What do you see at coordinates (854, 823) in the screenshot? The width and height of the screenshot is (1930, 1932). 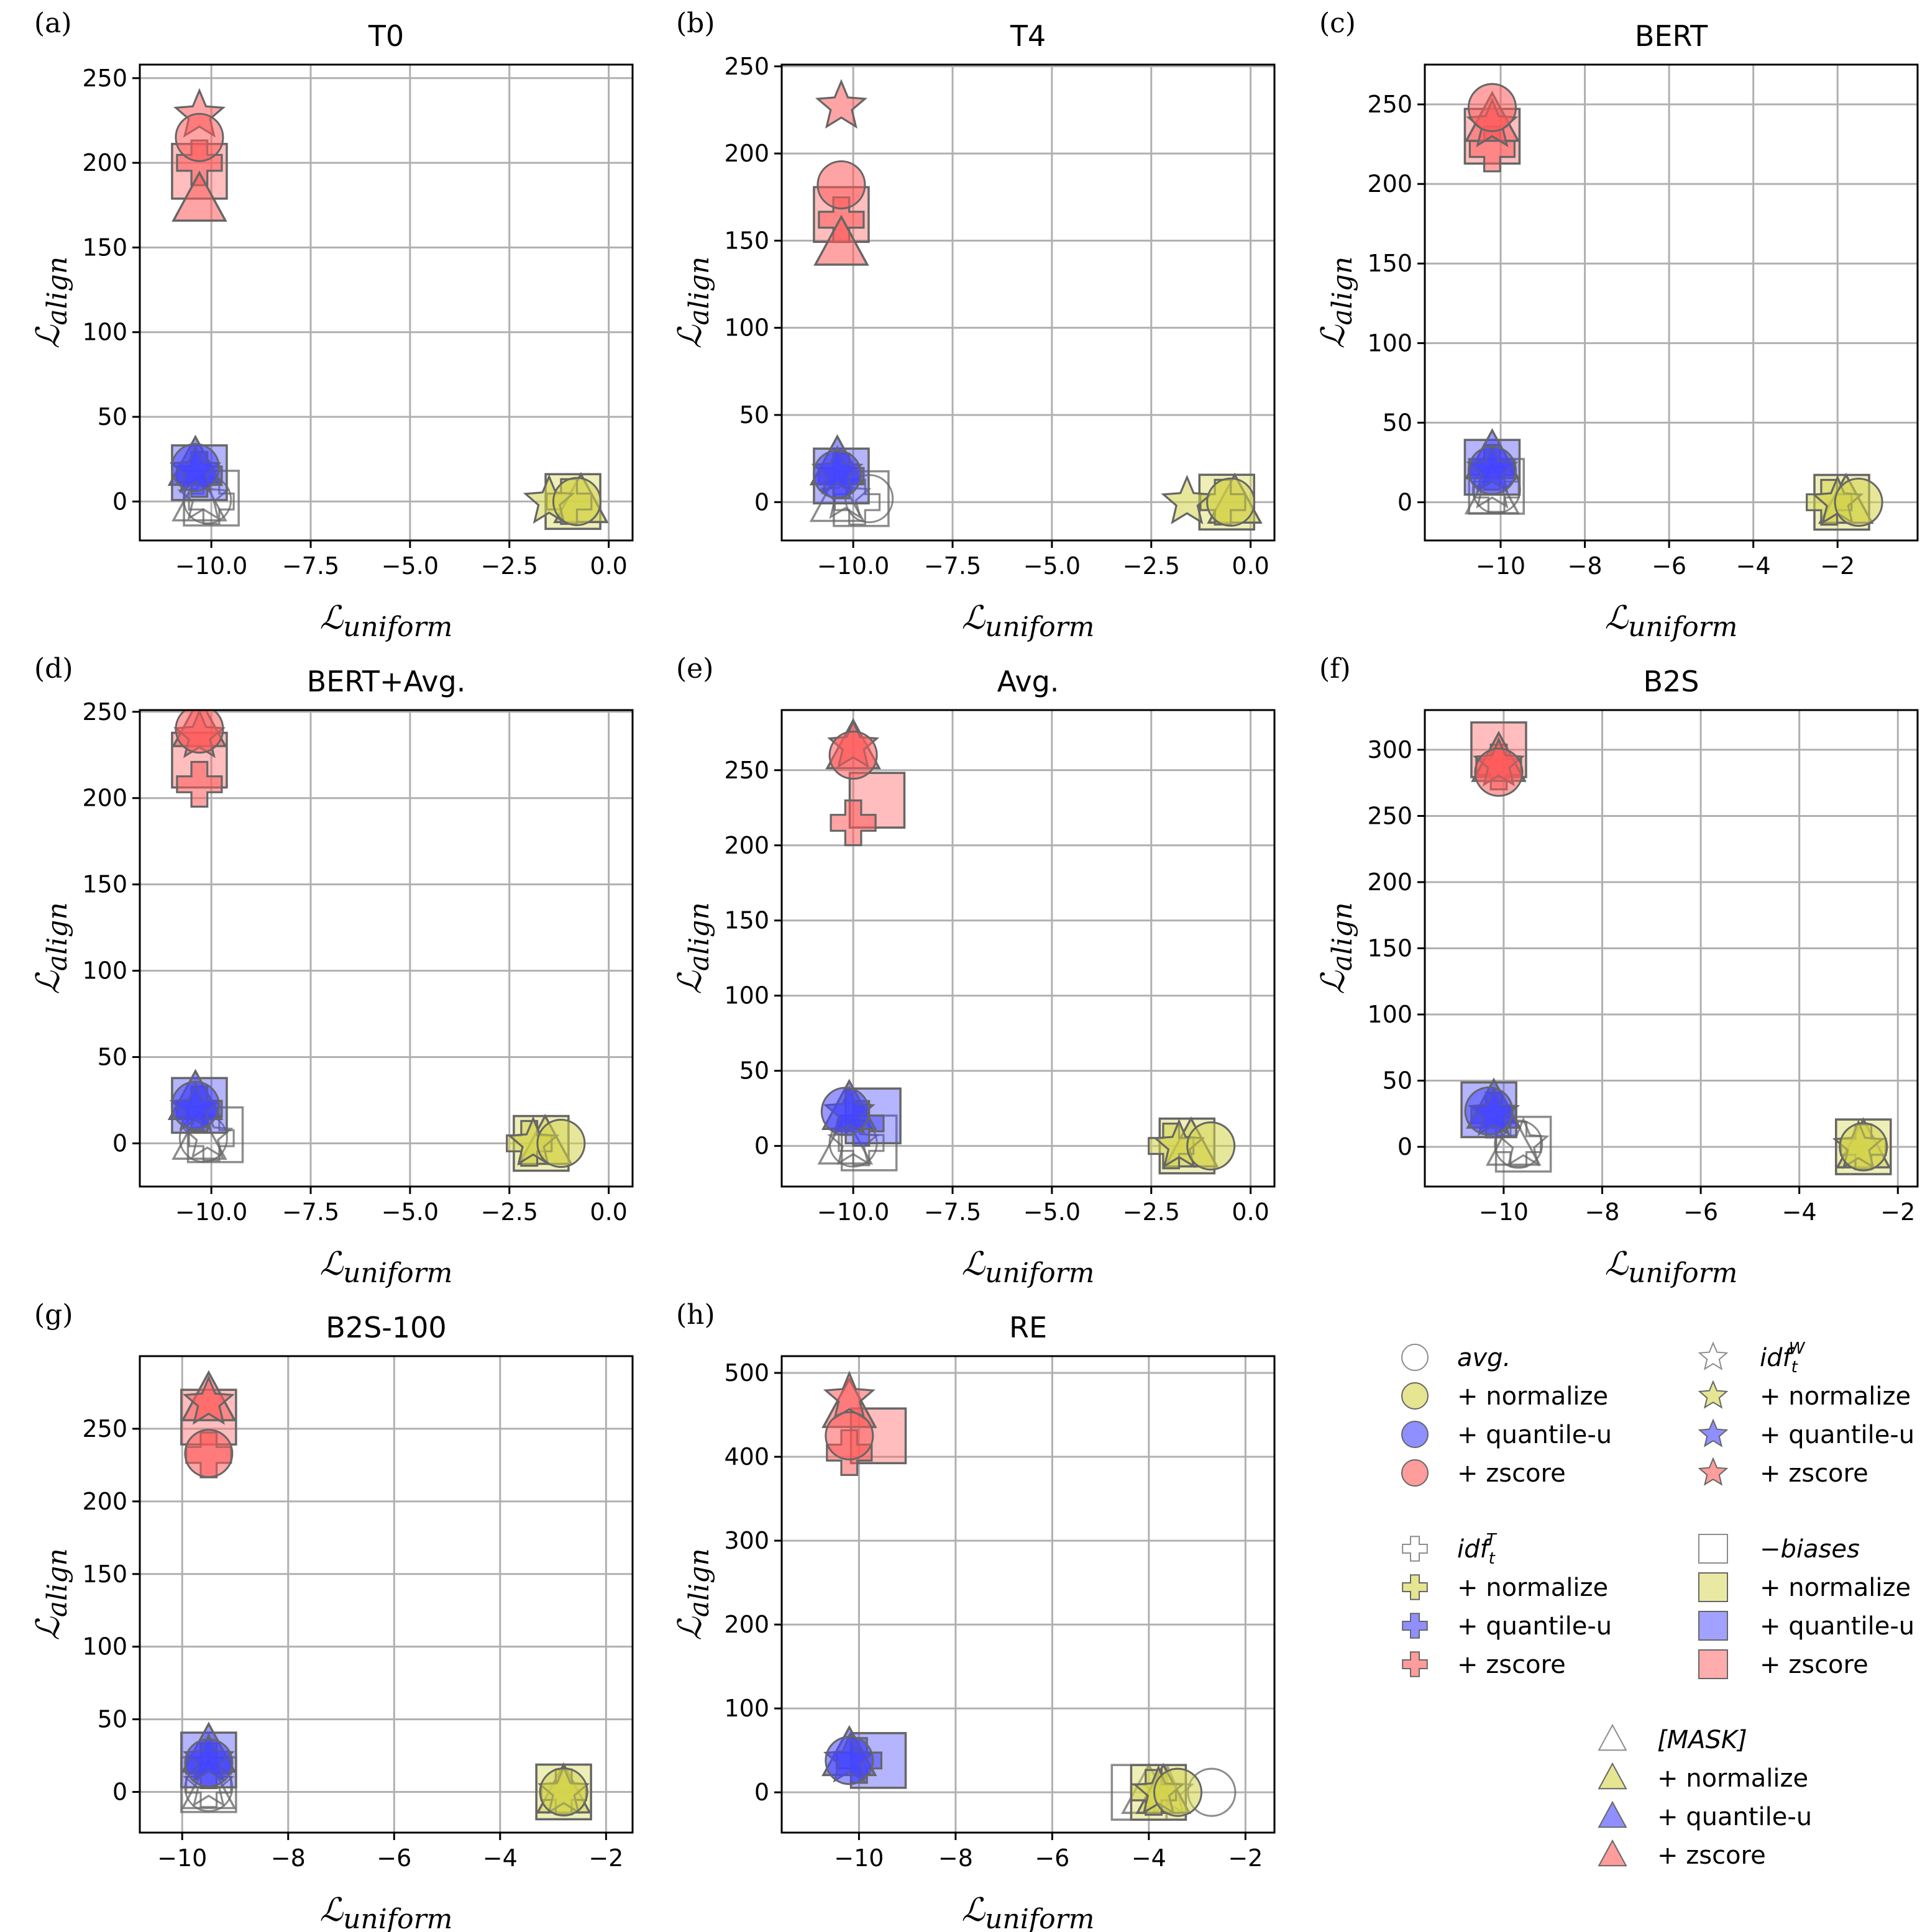 I see `point-plus-red` at bounding box center [854, 823].